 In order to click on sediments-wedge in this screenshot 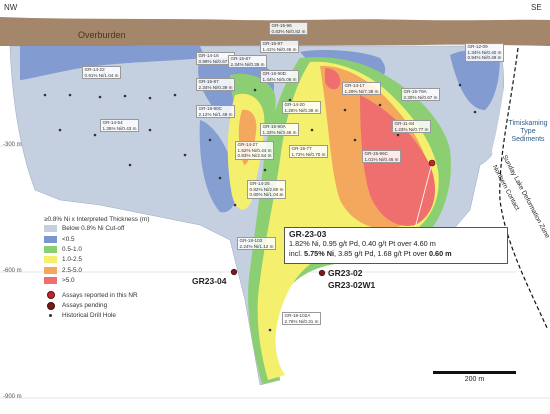, I will do `click(521, 188)`.